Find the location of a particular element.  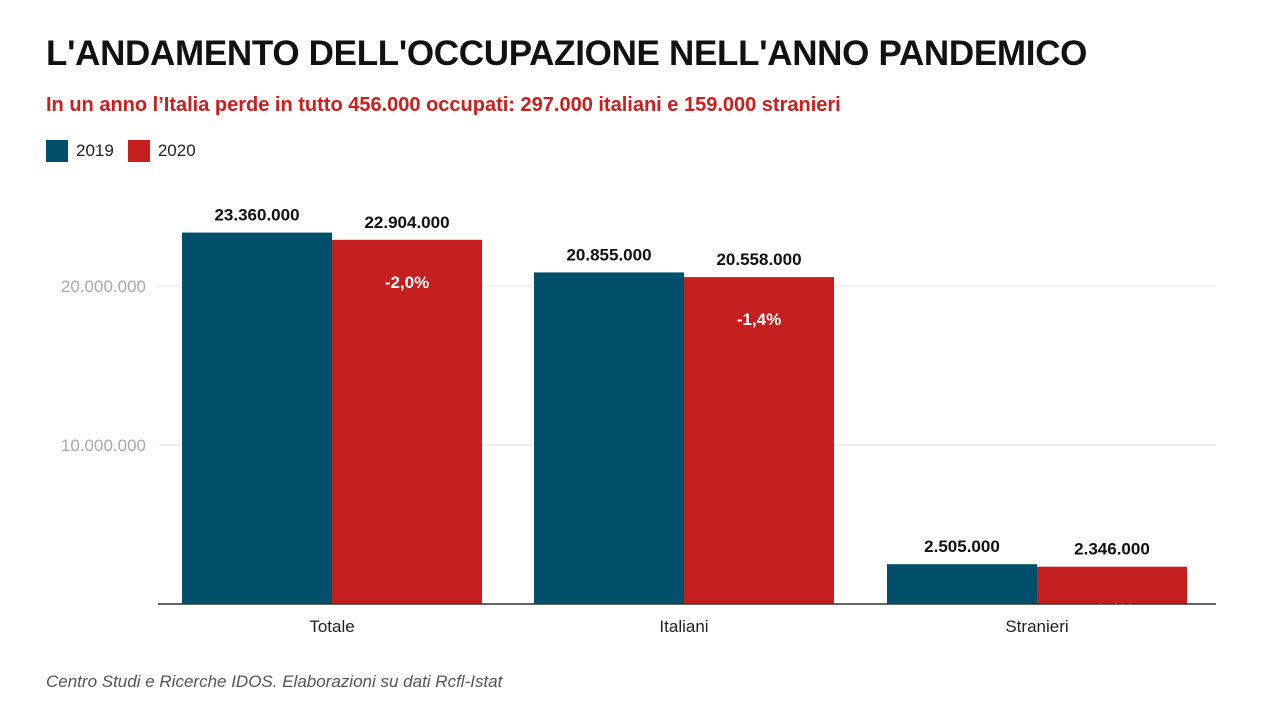

legend-item-2020: 2020 is located at coordinates (161, 151).